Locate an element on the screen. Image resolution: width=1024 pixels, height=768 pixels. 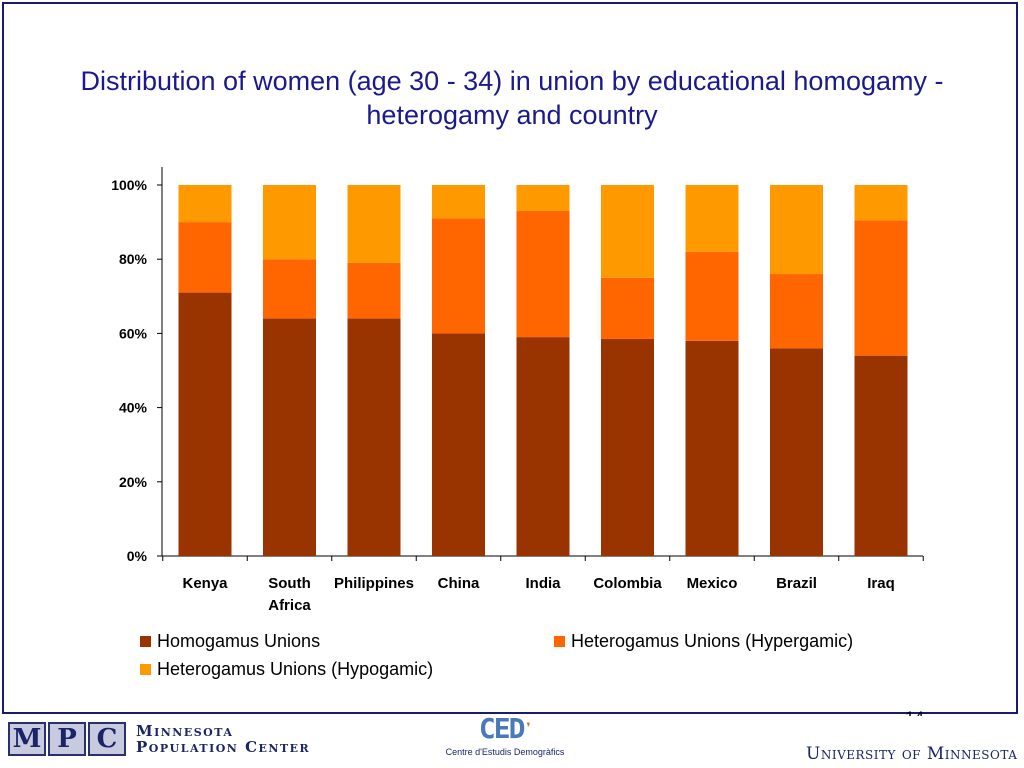
mpc-letter-p: P is located at coordinates (67, 739).